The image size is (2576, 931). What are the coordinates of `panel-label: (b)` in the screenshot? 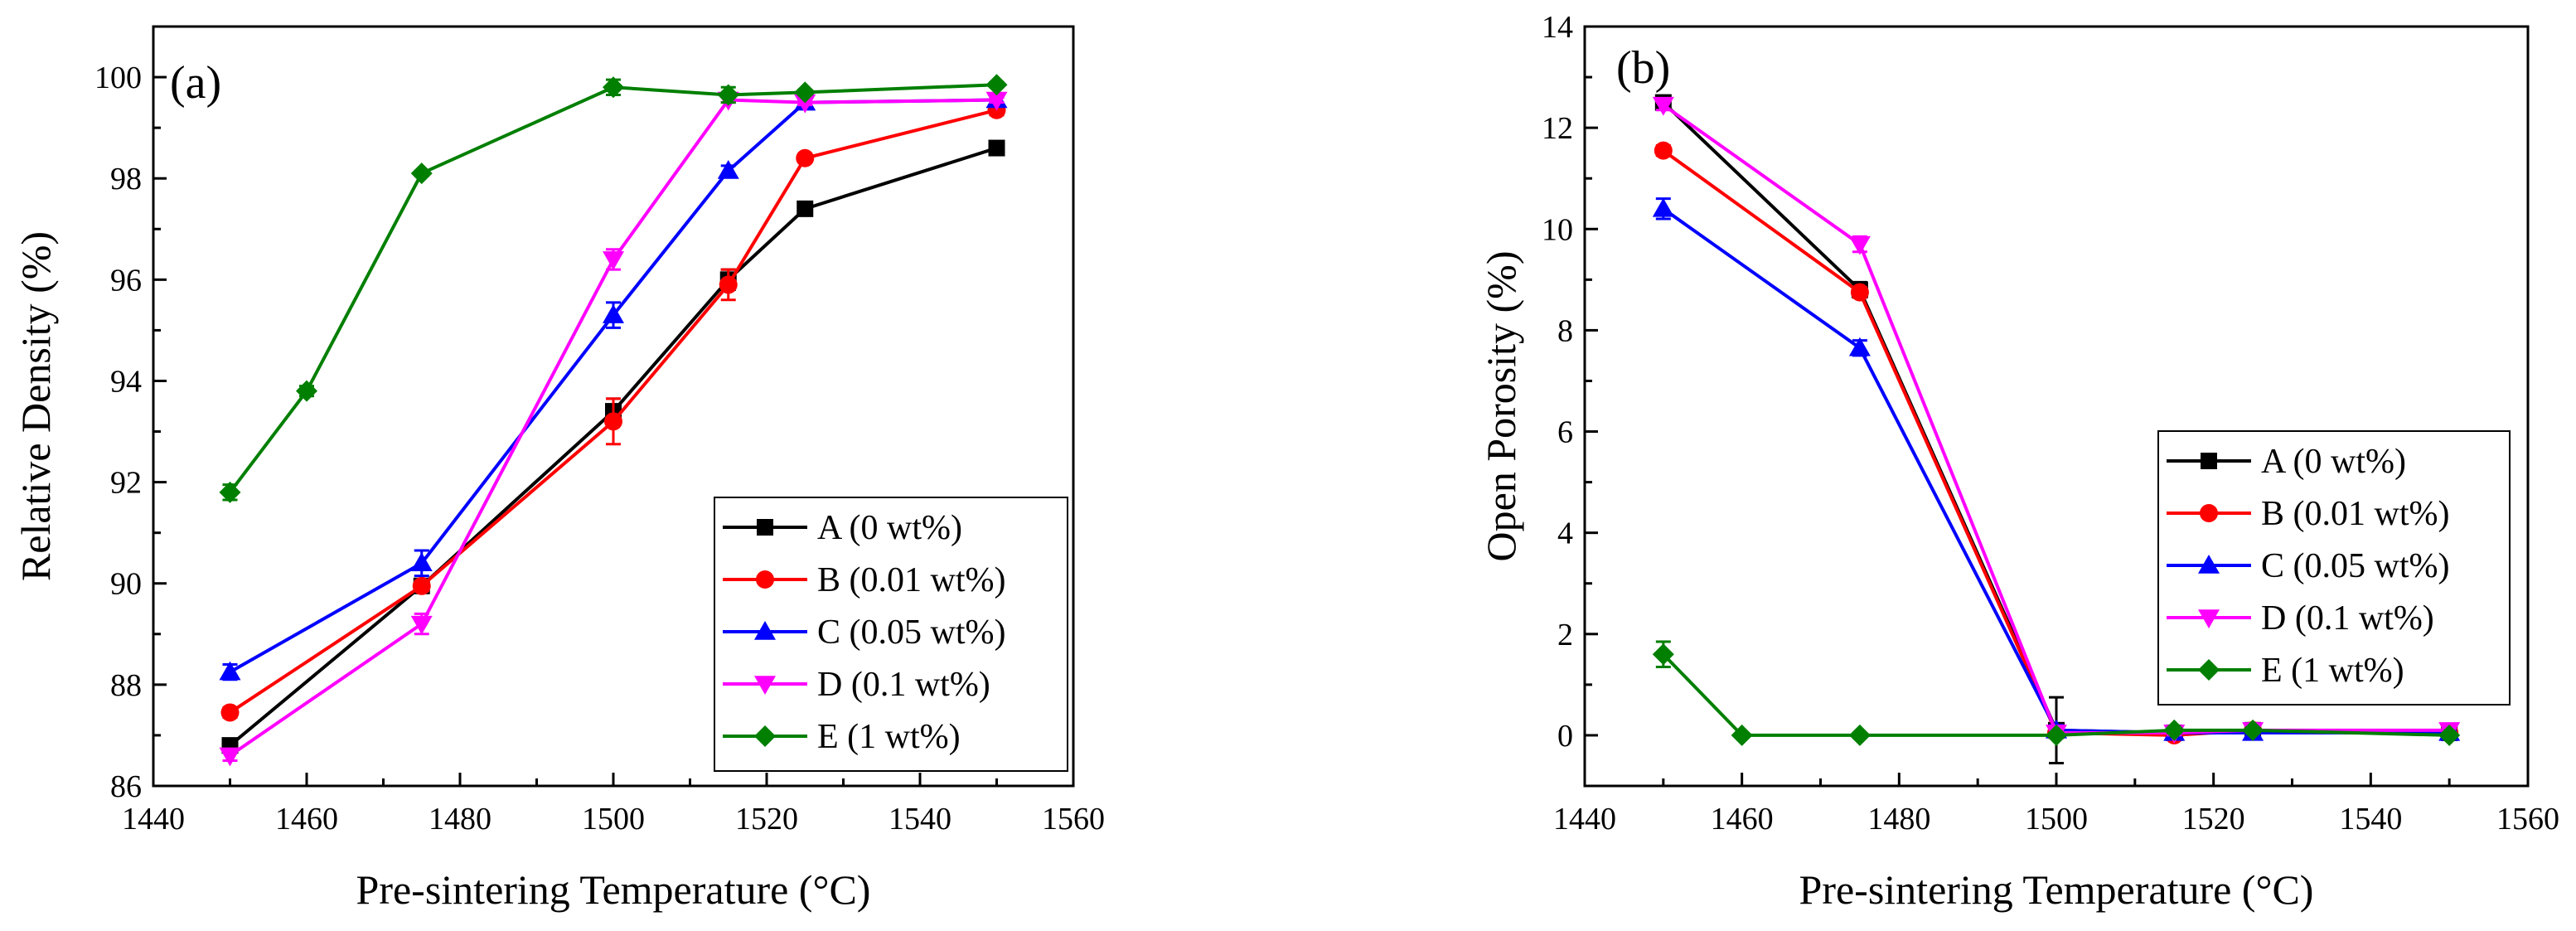 It's located at (1643, 68).